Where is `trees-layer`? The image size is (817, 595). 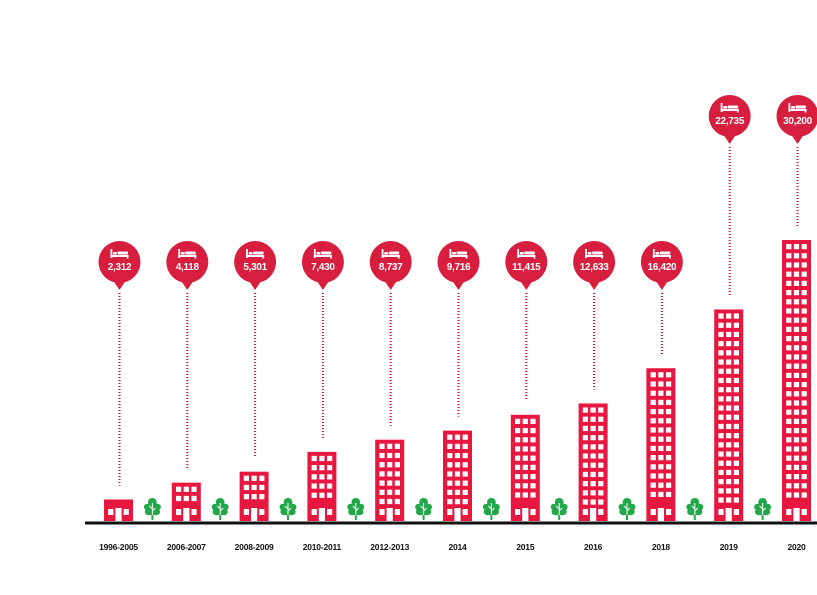
trees-layer is located at coordinates (457, 509).